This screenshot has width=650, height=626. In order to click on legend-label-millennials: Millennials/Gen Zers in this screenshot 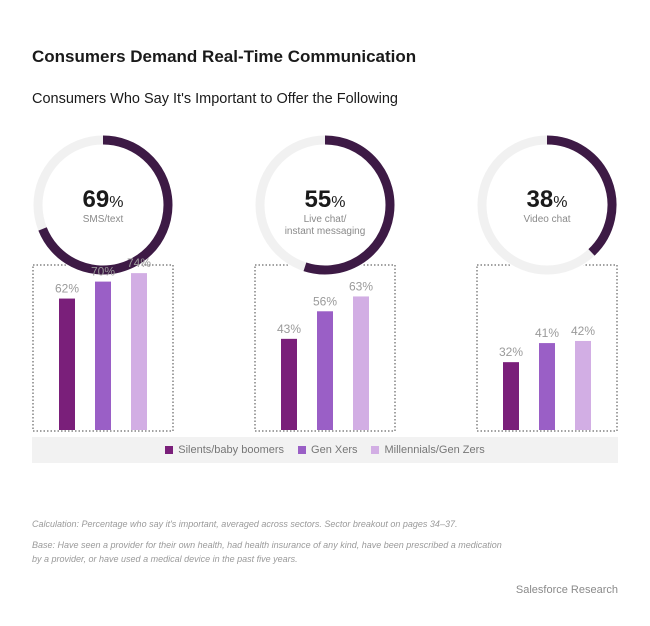, I will do `click(434, 450)`.